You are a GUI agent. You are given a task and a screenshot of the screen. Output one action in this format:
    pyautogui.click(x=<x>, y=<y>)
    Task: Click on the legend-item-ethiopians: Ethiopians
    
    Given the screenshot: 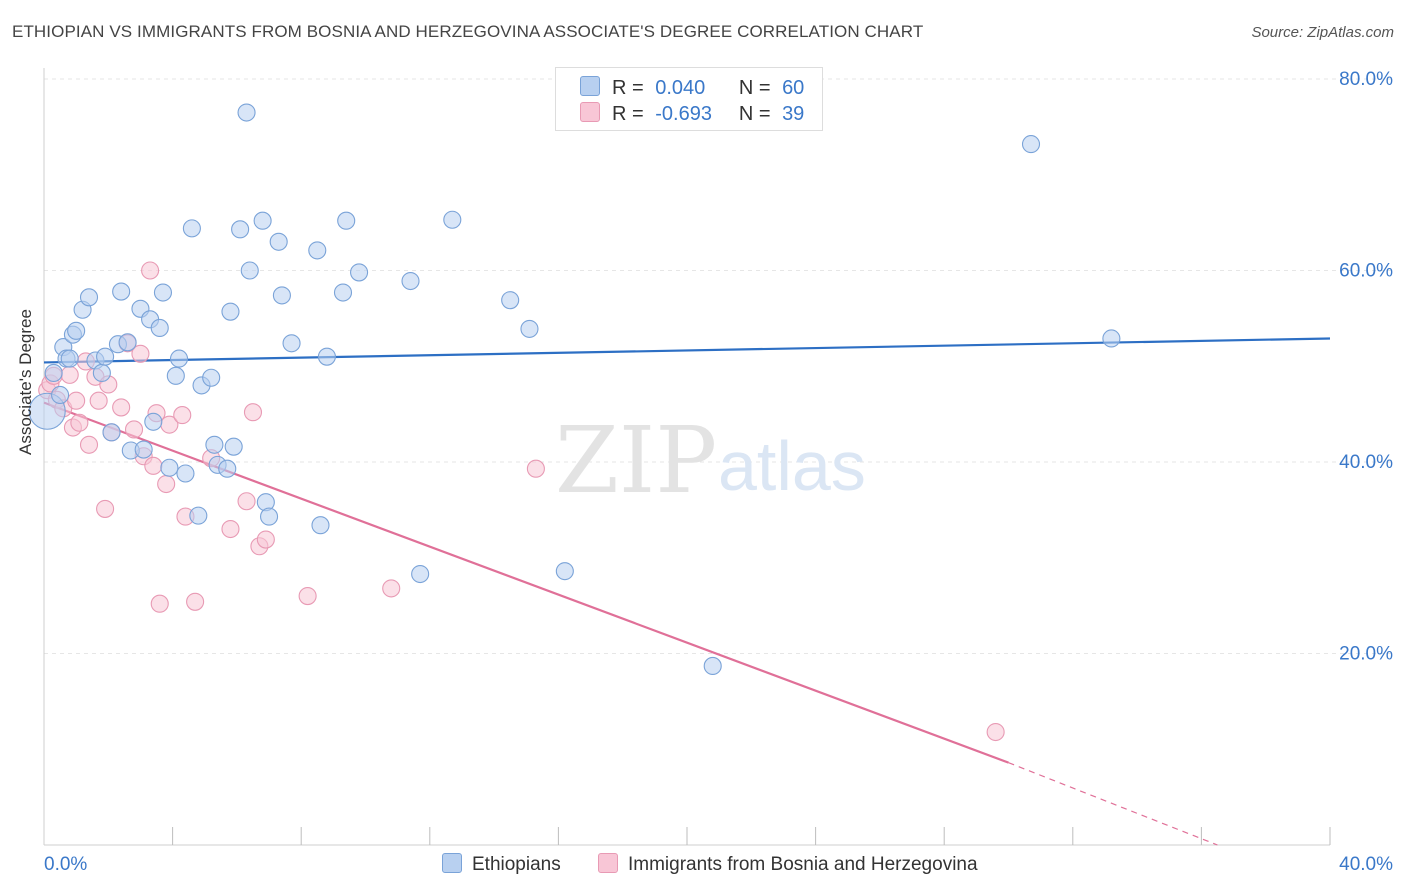 What is the action you would take?
    pyautogui.click(x=501, y=864)
    